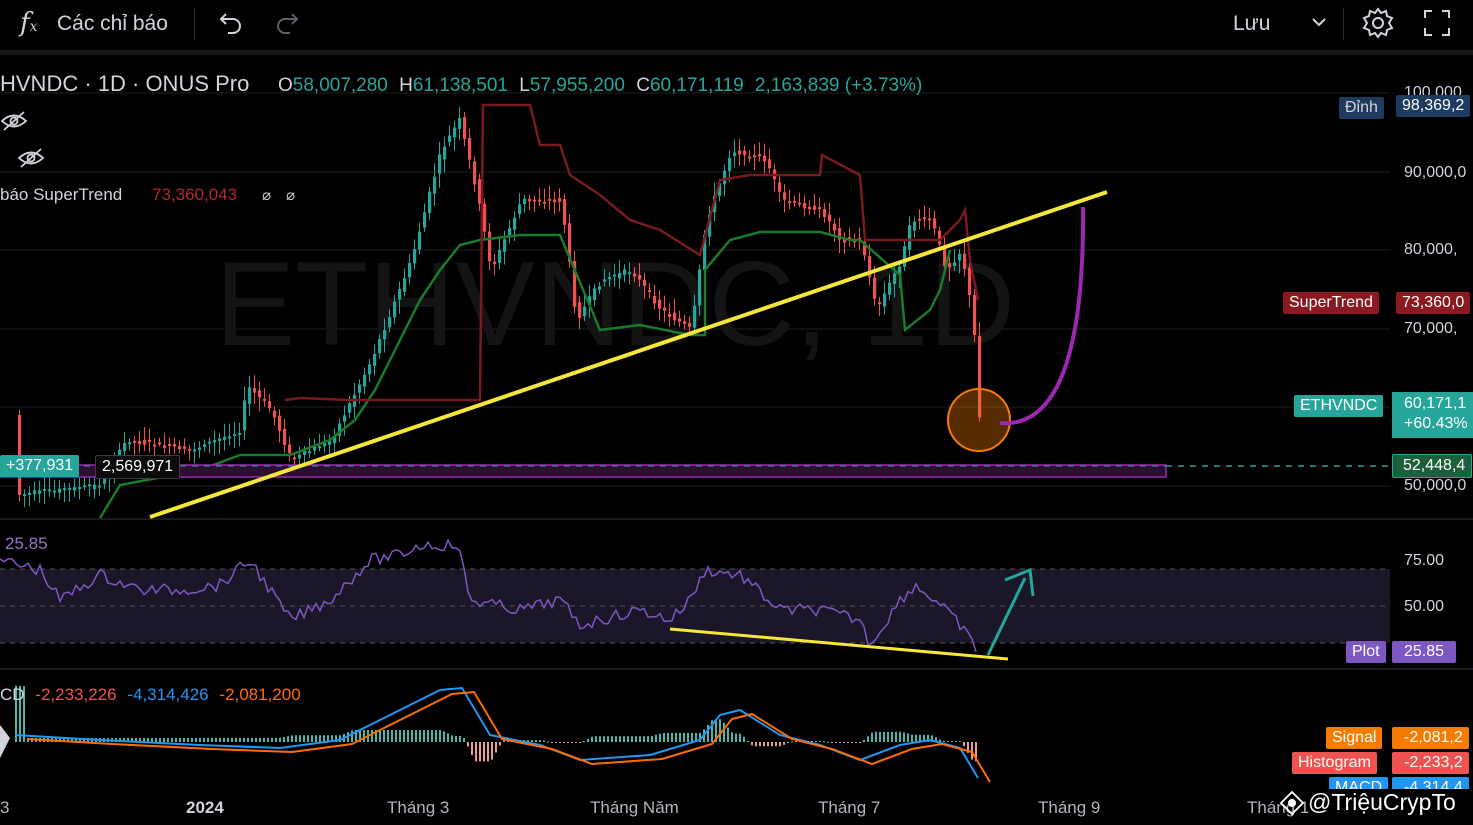 This screenshot has width=1473, height=825. Describe the element at coordinates (40, 466) in the screenshot. I see `diff-green-tag: +377,931` at that location.